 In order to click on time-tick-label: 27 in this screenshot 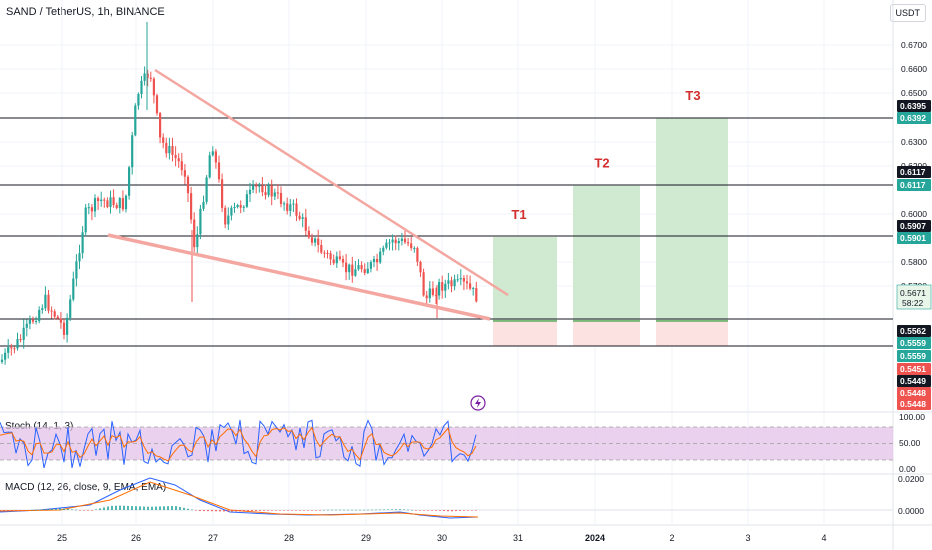, I will do `click(213, 538)`.